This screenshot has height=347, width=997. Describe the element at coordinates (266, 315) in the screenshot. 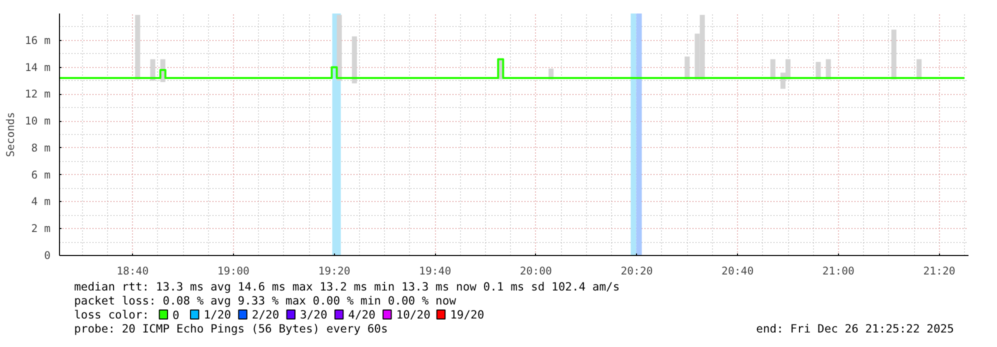

I see `legend-label: 2/20` at that location.